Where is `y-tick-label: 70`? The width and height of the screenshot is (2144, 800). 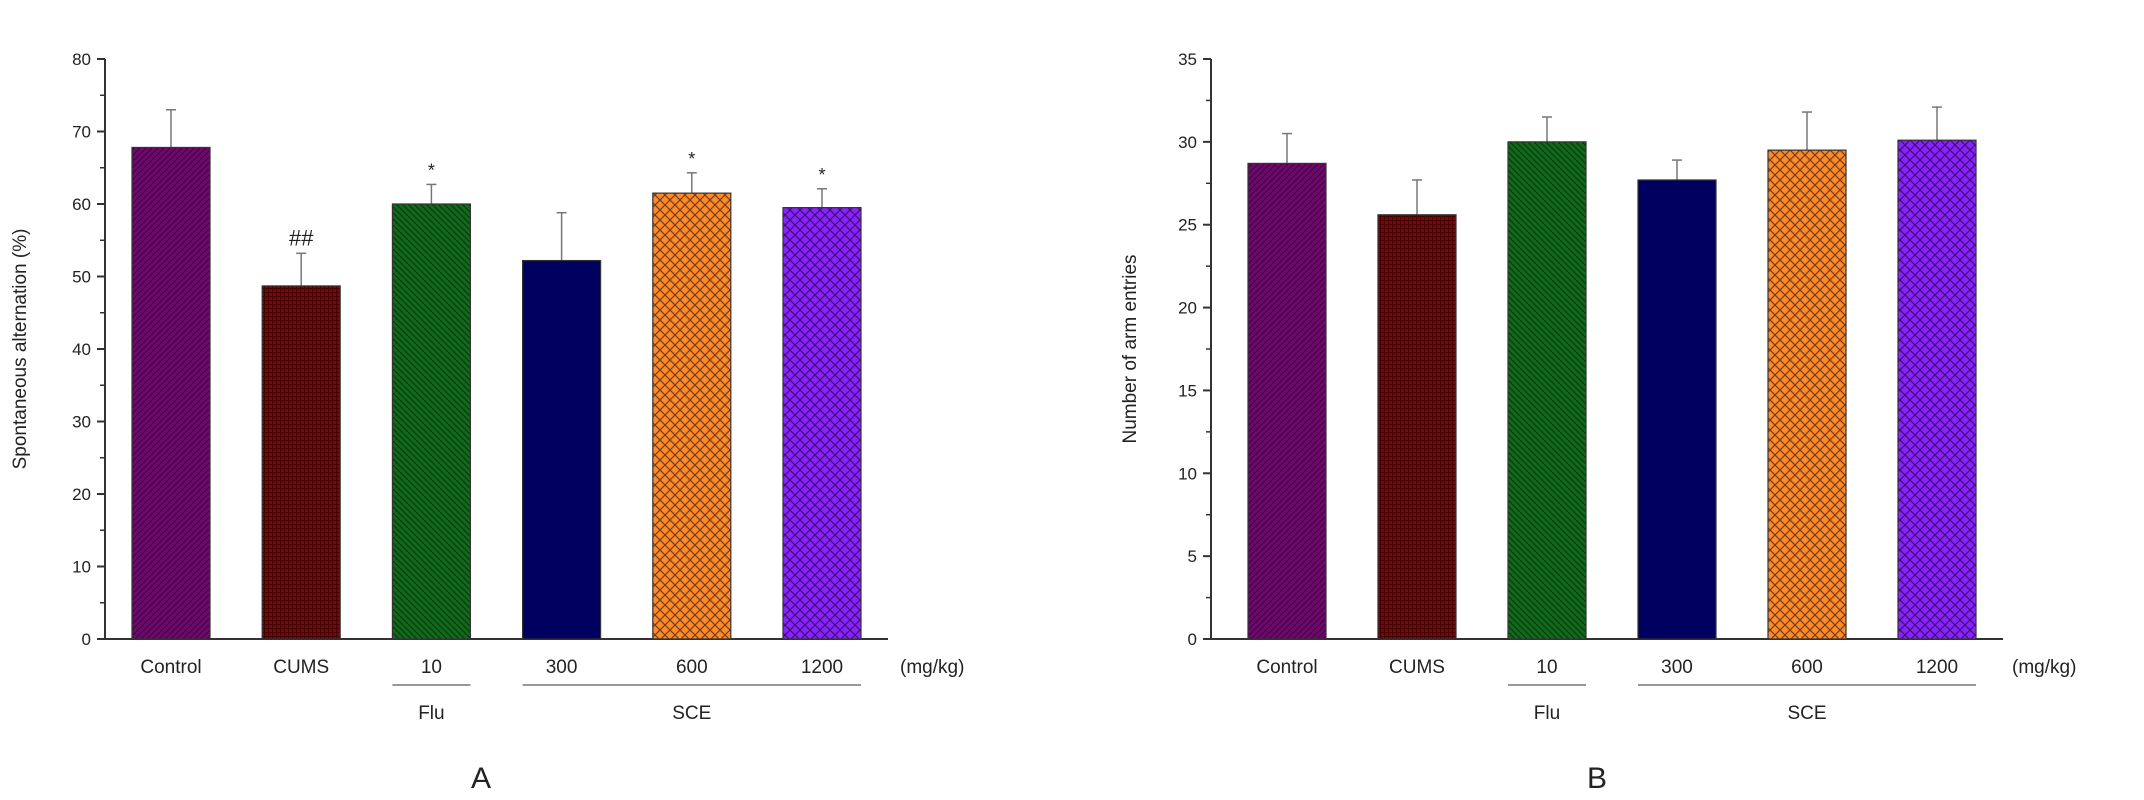
y-tick-label: 70 is located at coordinates (81, 132).